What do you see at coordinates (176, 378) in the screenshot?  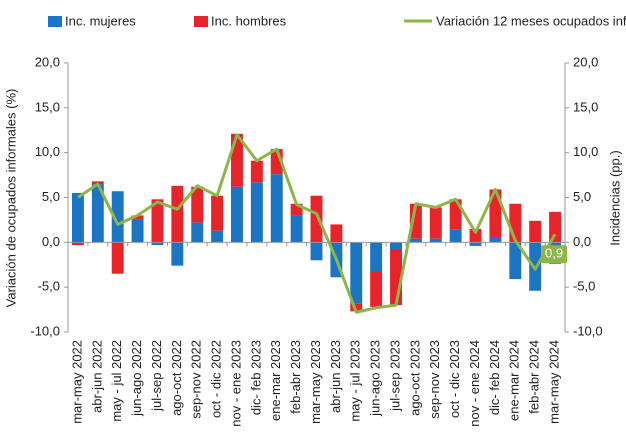 I see `x-tick-label: ago-oct 2022` at bounding box center [176, 378].